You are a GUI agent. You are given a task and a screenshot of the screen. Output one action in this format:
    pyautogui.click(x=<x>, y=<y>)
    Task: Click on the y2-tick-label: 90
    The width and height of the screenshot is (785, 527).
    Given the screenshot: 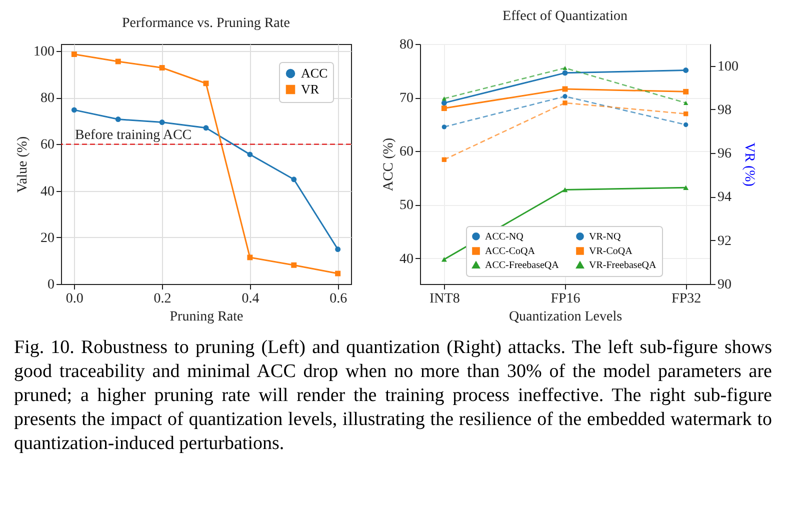 What is the action you would take?
    pyautogui.click(x=725, y=285)
    